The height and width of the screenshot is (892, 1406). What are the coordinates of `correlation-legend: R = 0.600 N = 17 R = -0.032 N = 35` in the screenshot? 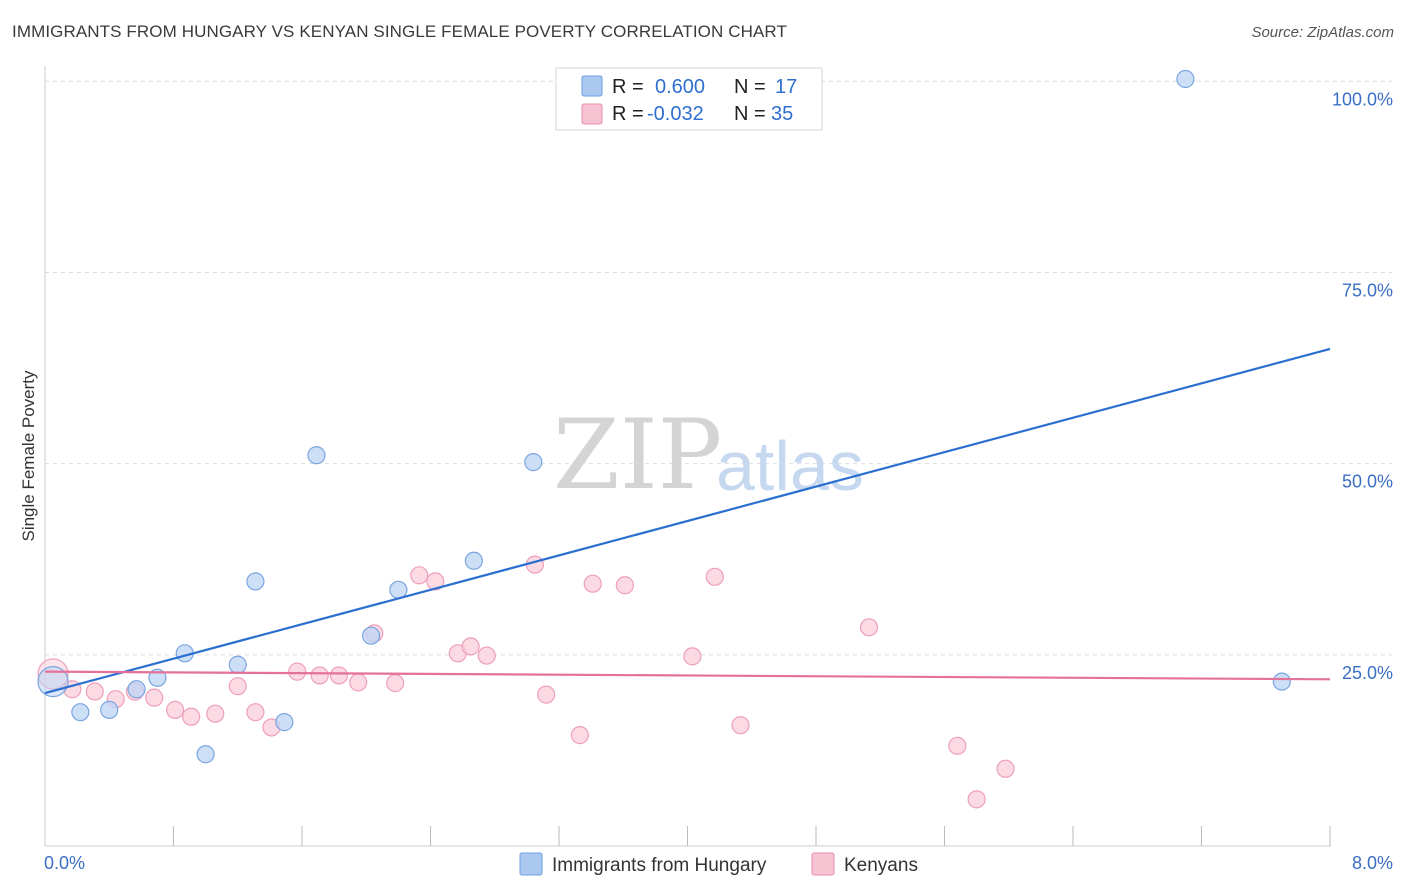 It's located at (689, 99).